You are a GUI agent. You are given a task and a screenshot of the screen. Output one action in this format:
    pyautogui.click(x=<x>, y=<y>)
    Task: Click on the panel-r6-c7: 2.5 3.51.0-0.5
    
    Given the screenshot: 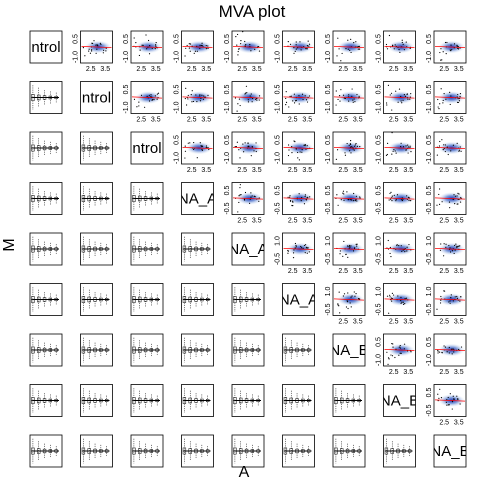 What is the action you would take?
    pyautogui.click(x=345, y=305)
    